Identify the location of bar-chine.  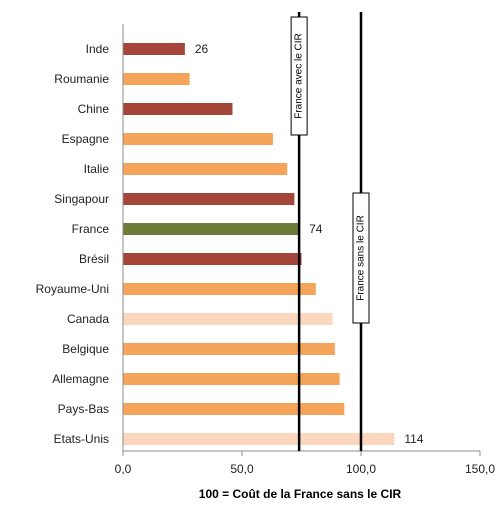
(178, 109).